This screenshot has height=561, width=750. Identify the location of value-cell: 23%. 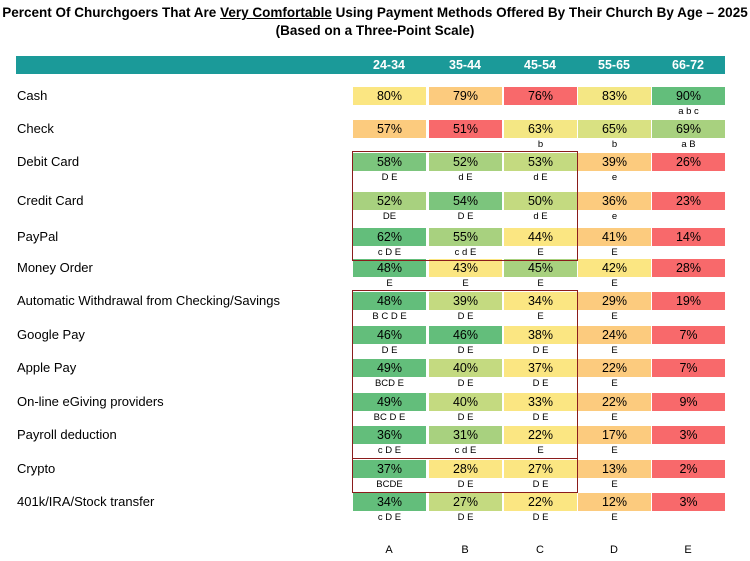
(688, 201).